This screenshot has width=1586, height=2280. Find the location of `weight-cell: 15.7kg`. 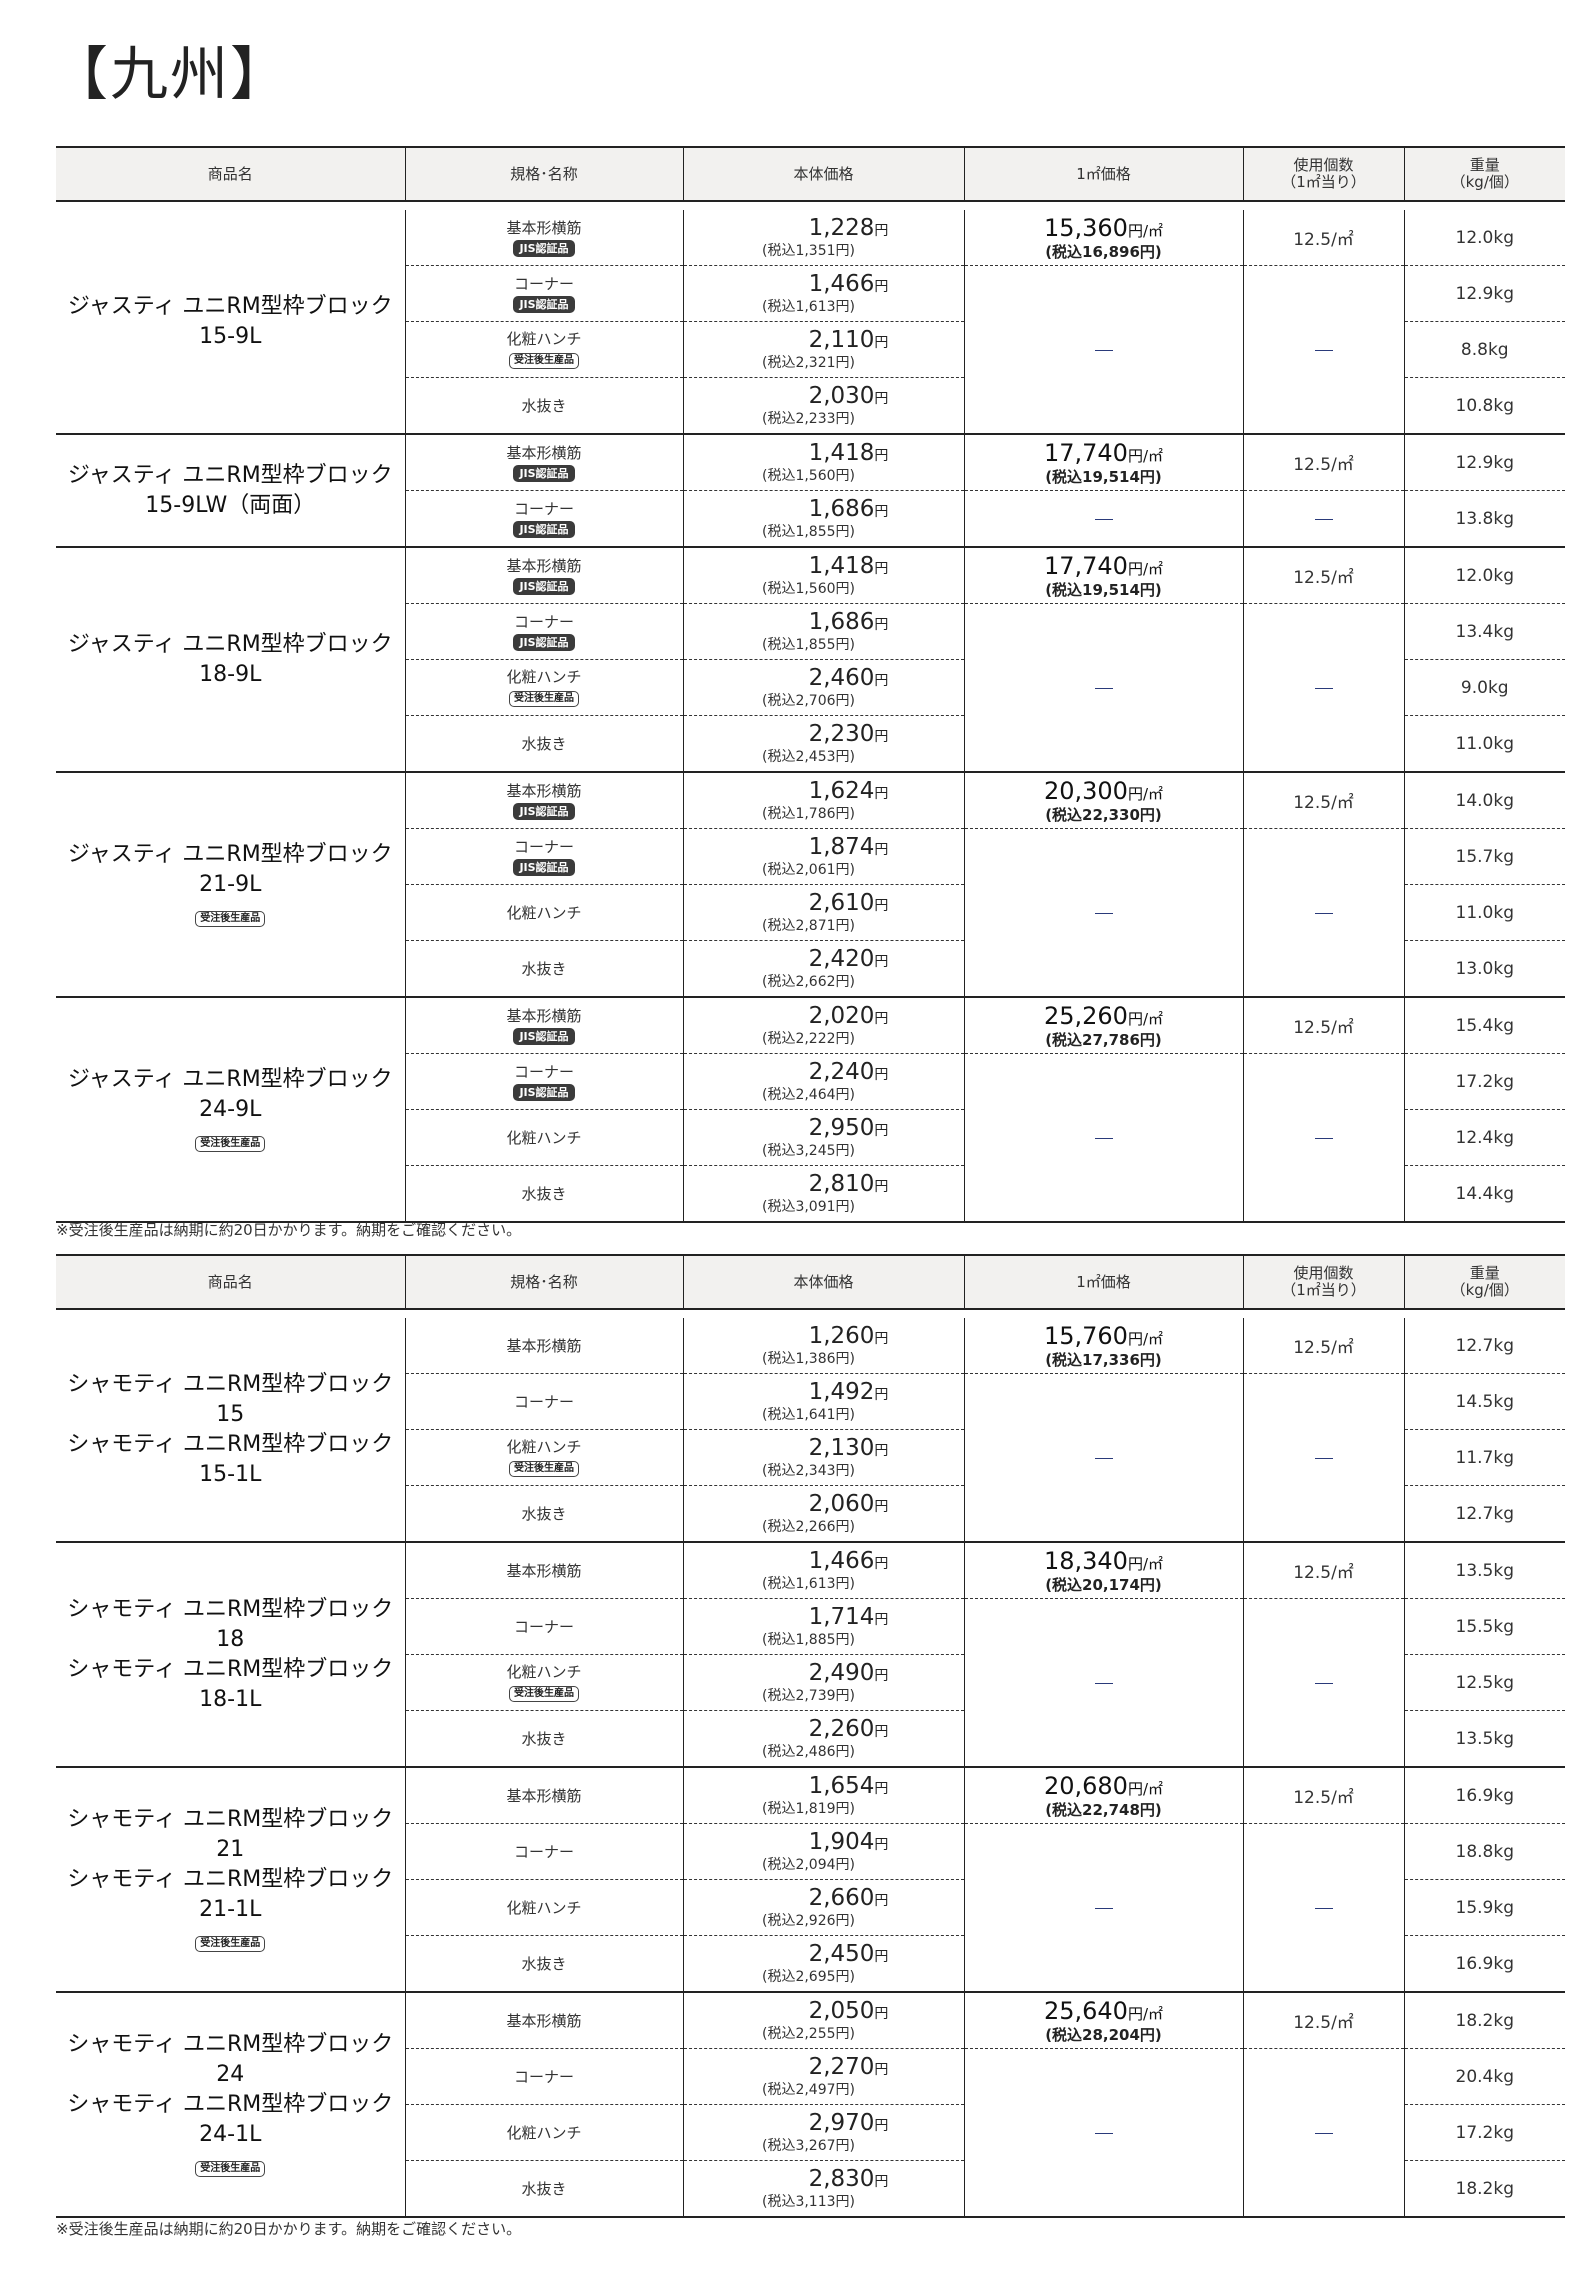

weight-cell: 15.7kg is located at coordinates (1484, 856).